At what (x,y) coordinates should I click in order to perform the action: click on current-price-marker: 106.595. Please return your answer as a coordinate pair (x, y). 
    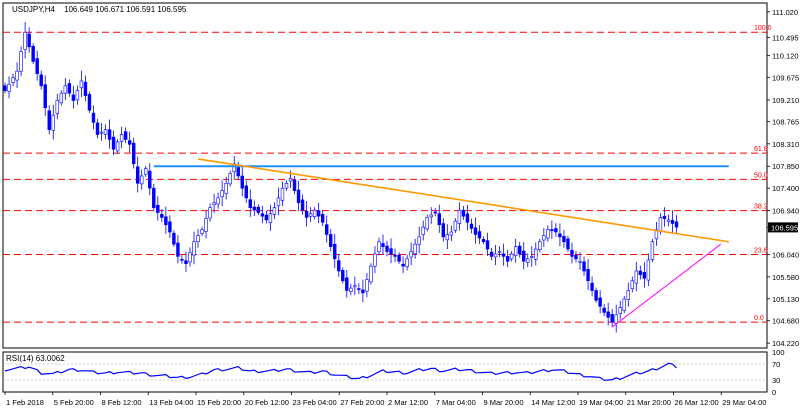
    Looking at the image, I should click on (783, 227).